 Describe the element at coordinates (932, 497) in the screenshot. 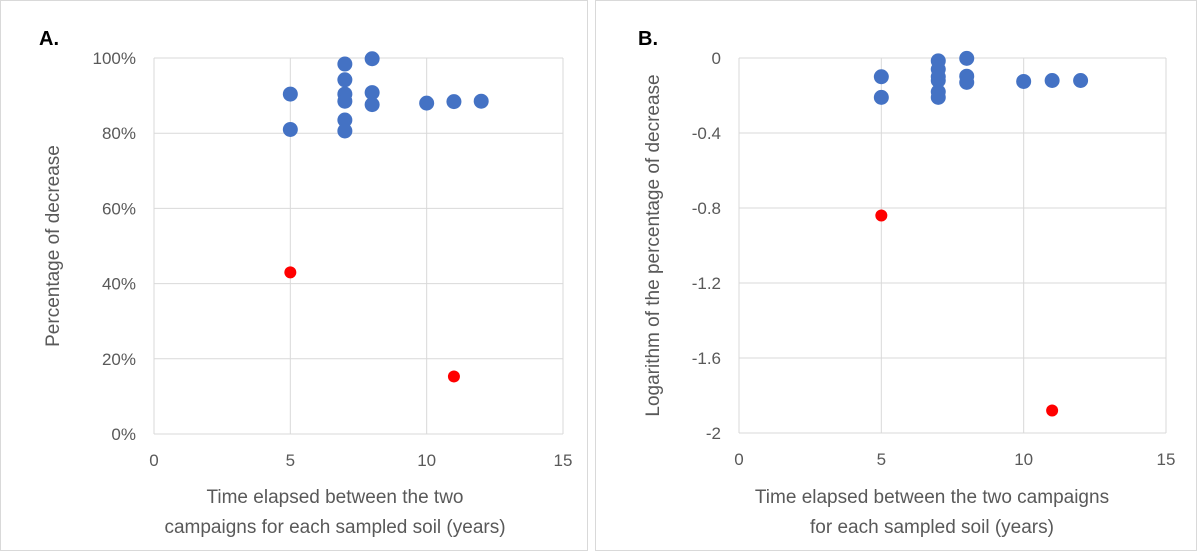

I see `x-axis-title-line: Time elapsed between the two campaigns` at that location.